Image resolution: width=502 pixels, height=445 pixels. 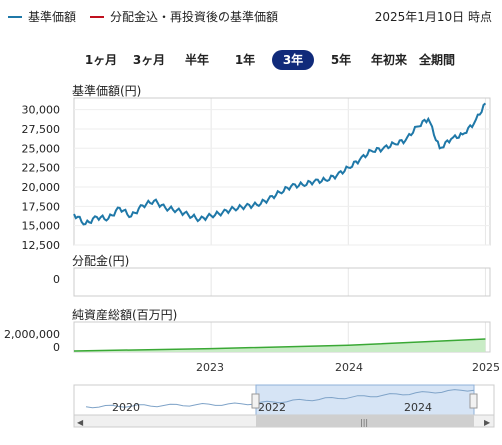 I want to click on aum-y-tick-zero: 0, so click(x=56, y=347).